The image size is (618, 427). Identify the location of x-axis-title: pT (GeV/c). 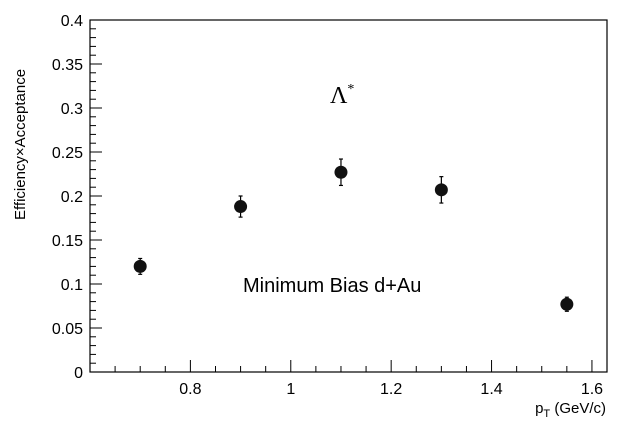
(570, 410).